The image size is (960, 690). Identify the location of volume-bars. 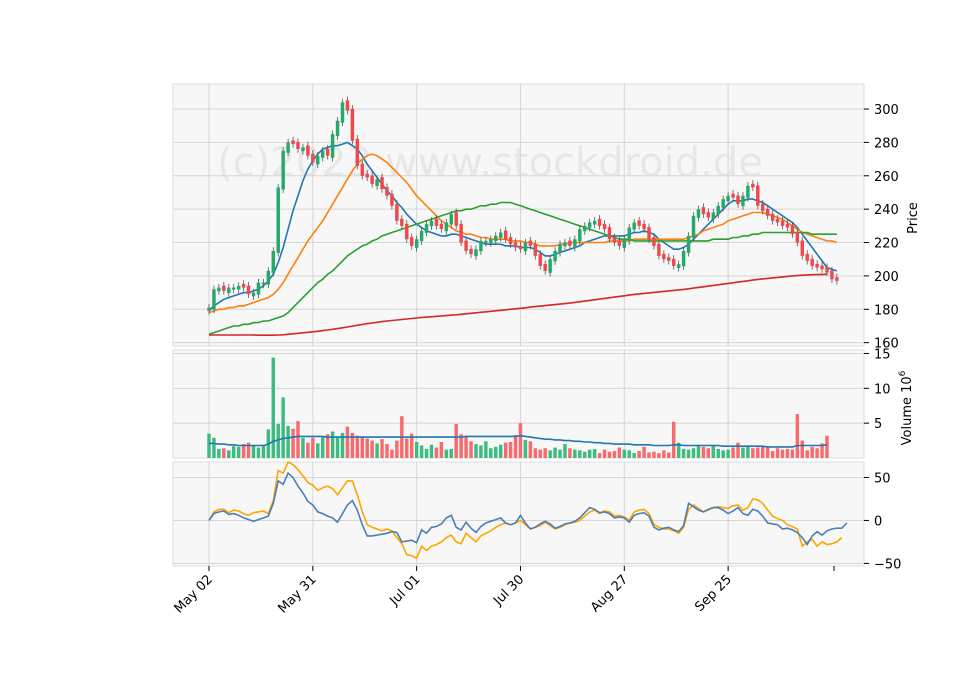
(518, 407).